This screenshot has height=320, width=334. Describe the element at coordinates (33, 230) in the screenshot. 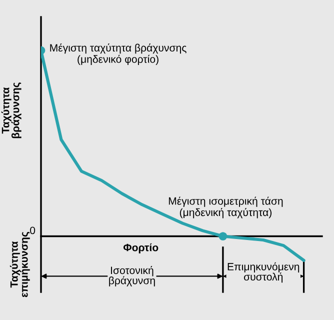

I see `text: 0` at that location.